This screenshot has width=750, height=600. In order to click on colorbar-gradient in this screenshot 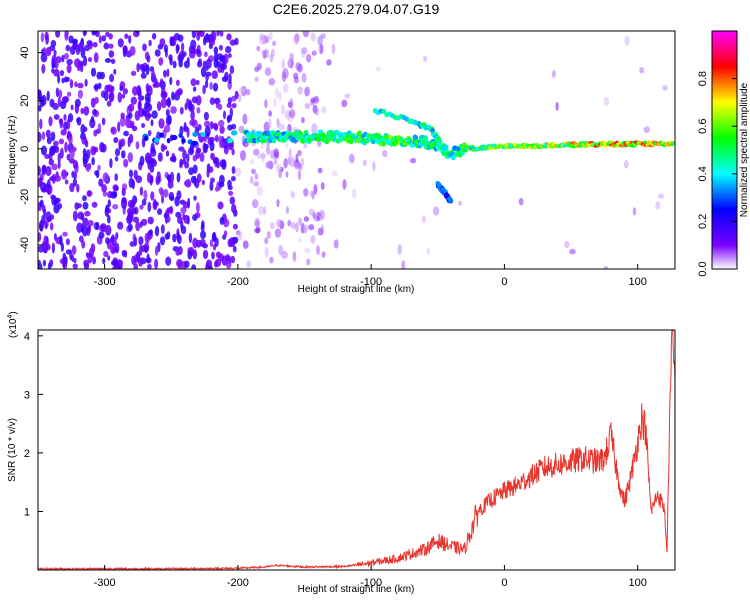, I will do `click(724, 150)`.